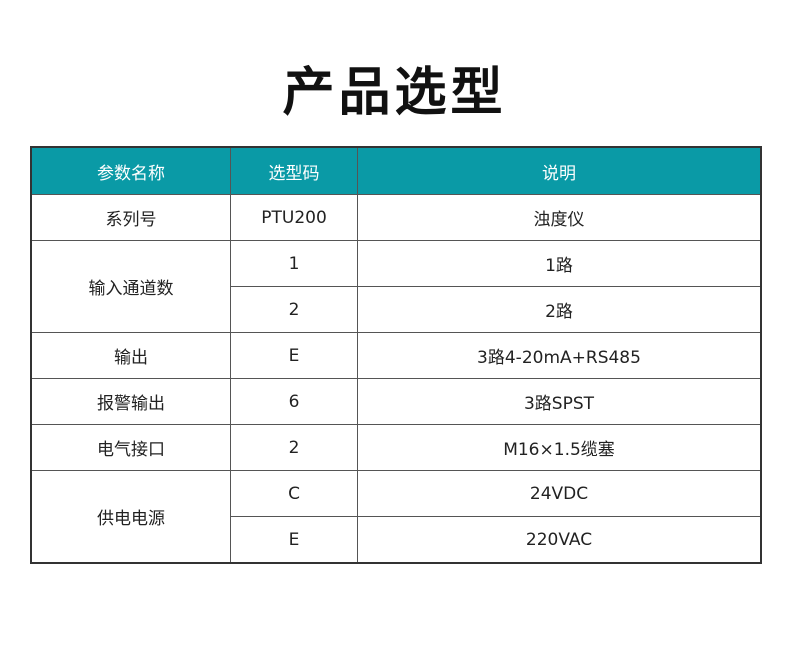 This screenshot has height=661, width=789. I want to click on param-desc: 24VDC, so click(559, 493).